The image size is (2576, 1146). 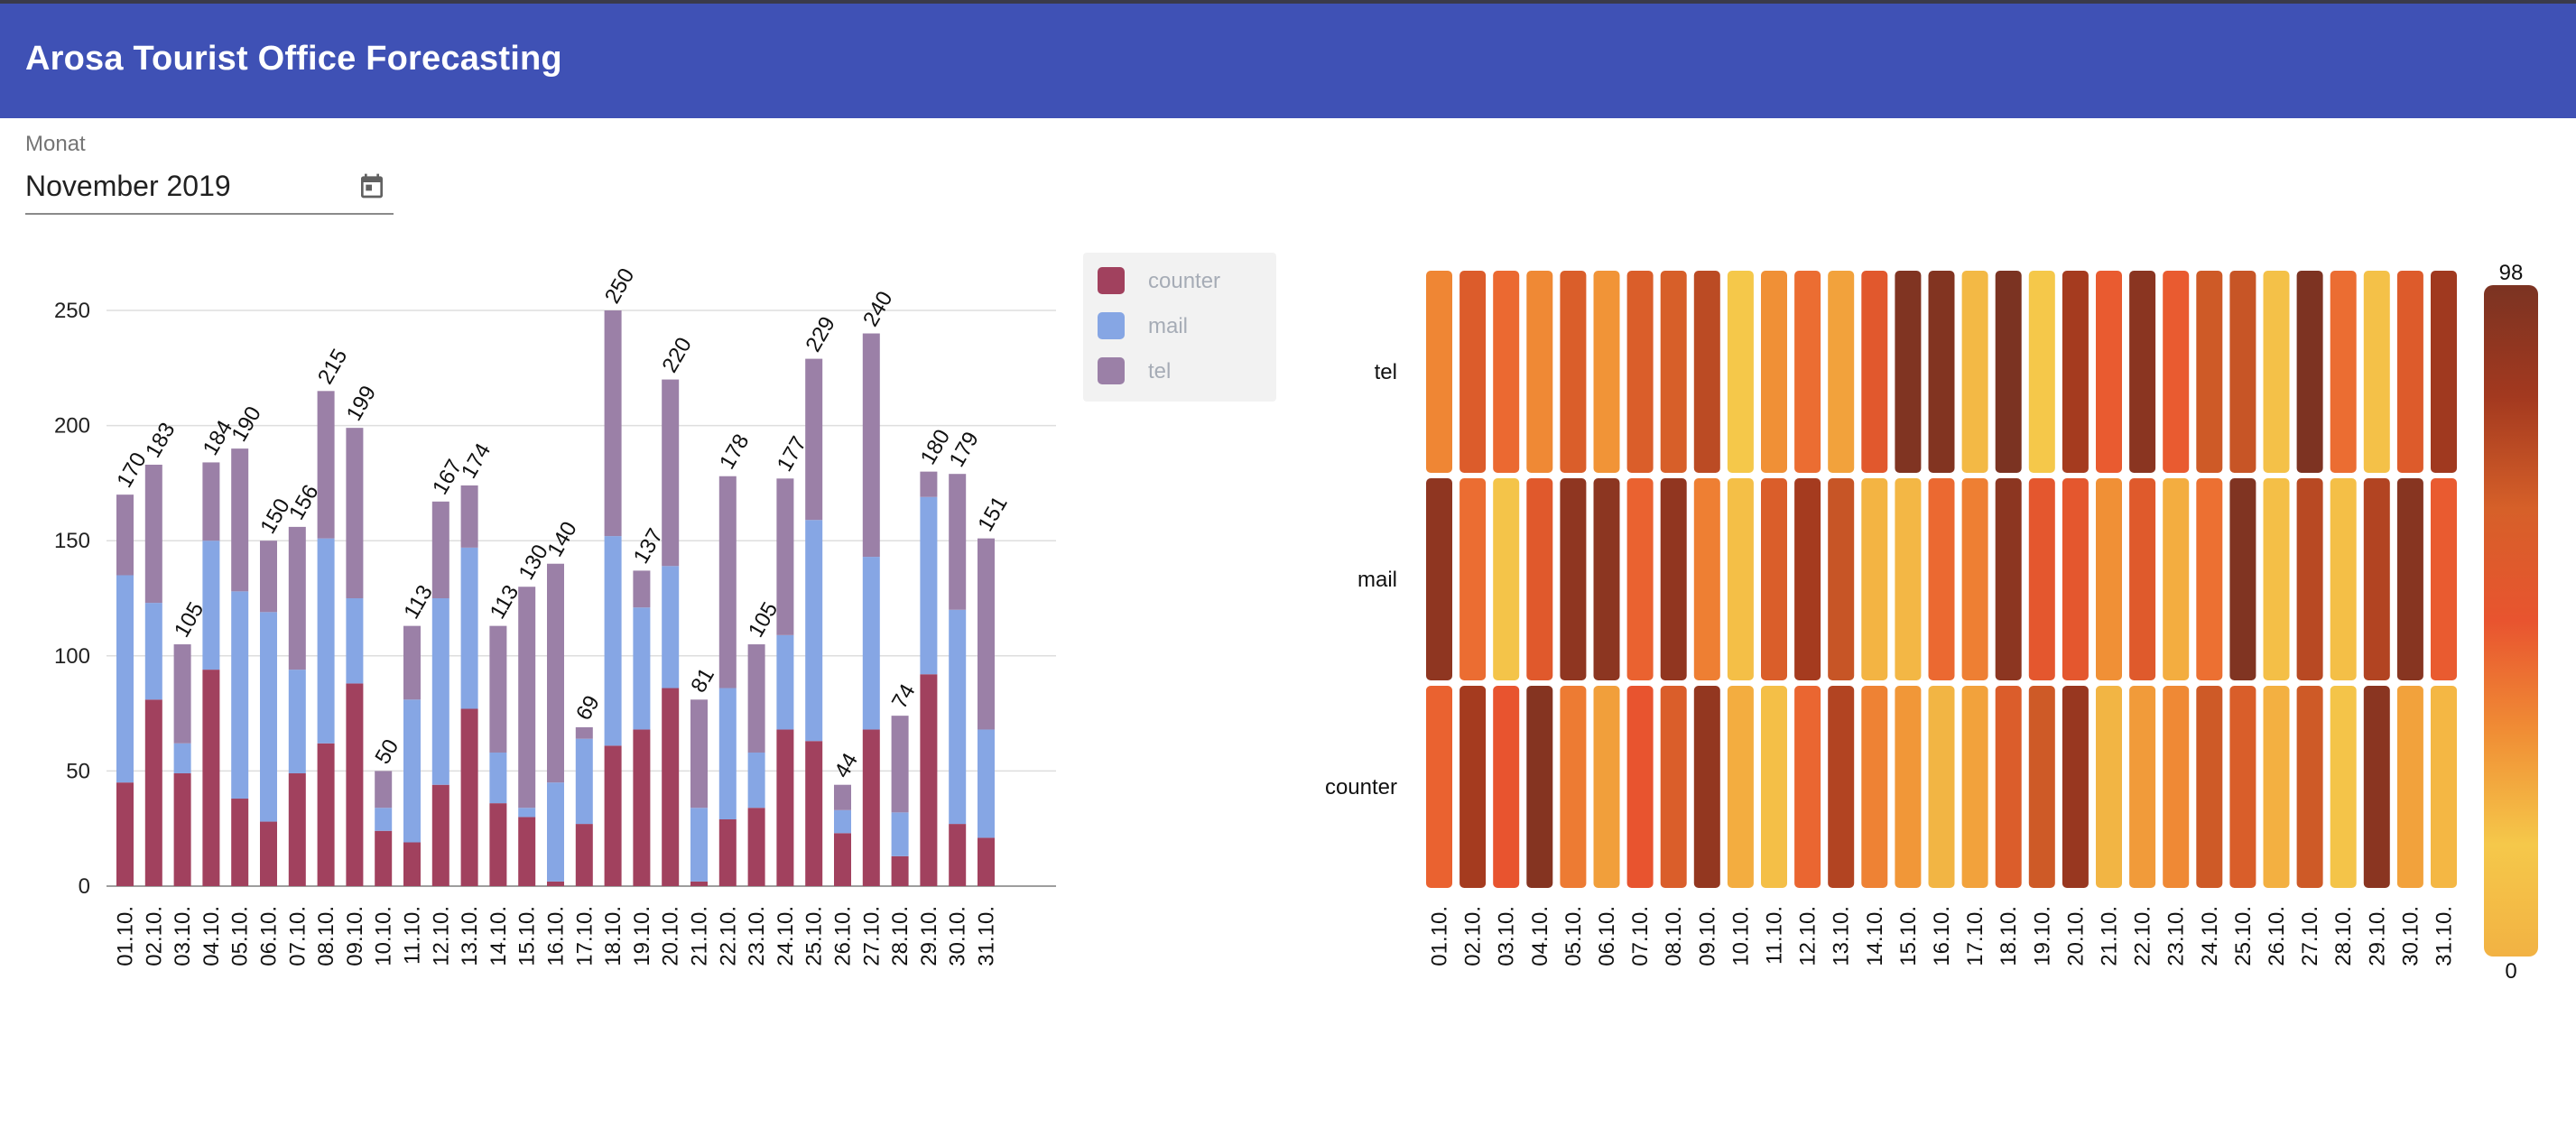 I want to click on heatmap-x-label: 03.10., so click(x=1507, y=936).